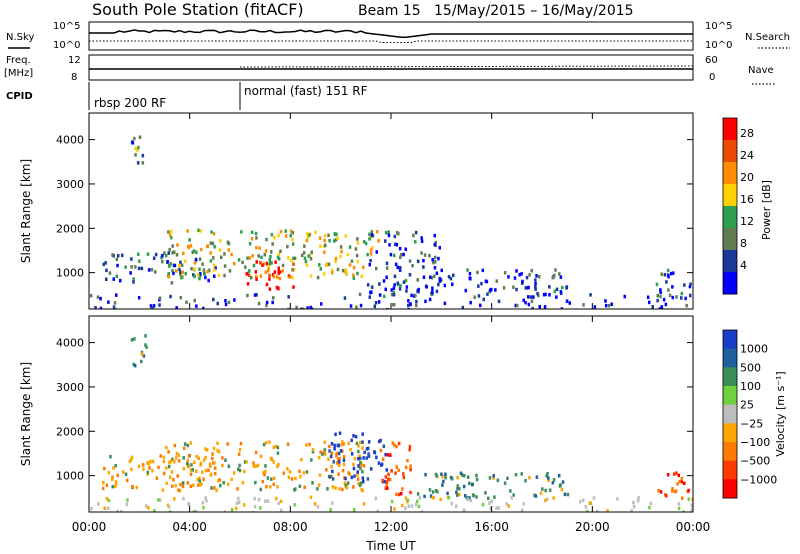 The height and width of the screenshot is (554, 800). What do you see at coordinates (290, 527) in the screenshot?
I see `x-tick-label: 08:00` at bounding box center [290, 527].